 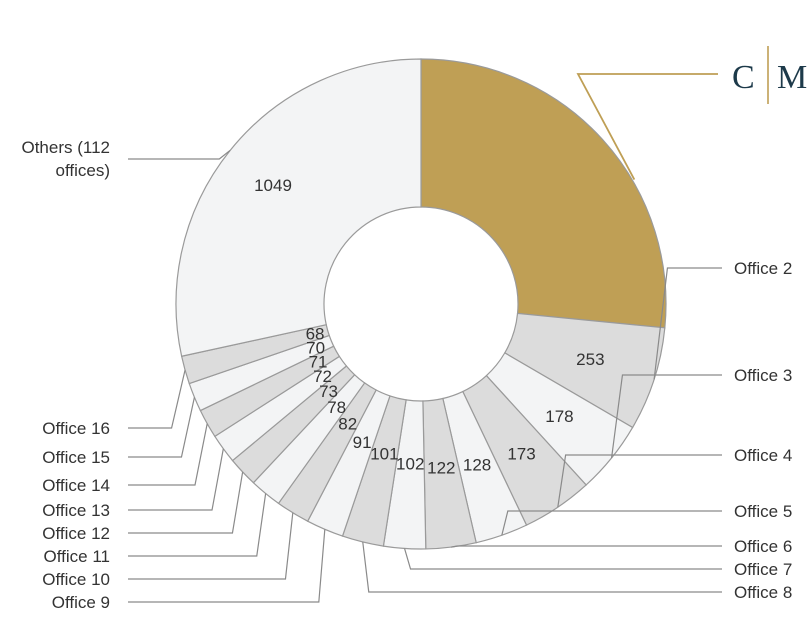 I want to click on category-label: Office 16, so click(x=76, y=428).